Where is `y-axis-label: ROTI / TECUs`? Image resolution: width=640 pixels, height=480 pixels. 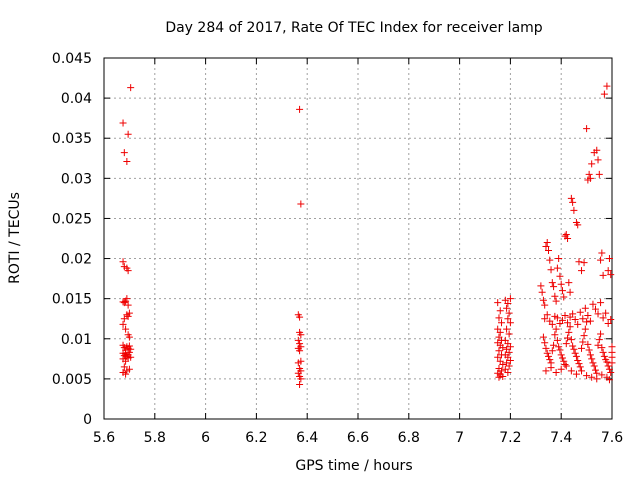
y-axis-label: ROTI / TECUs is located at coordinates (15, 238).